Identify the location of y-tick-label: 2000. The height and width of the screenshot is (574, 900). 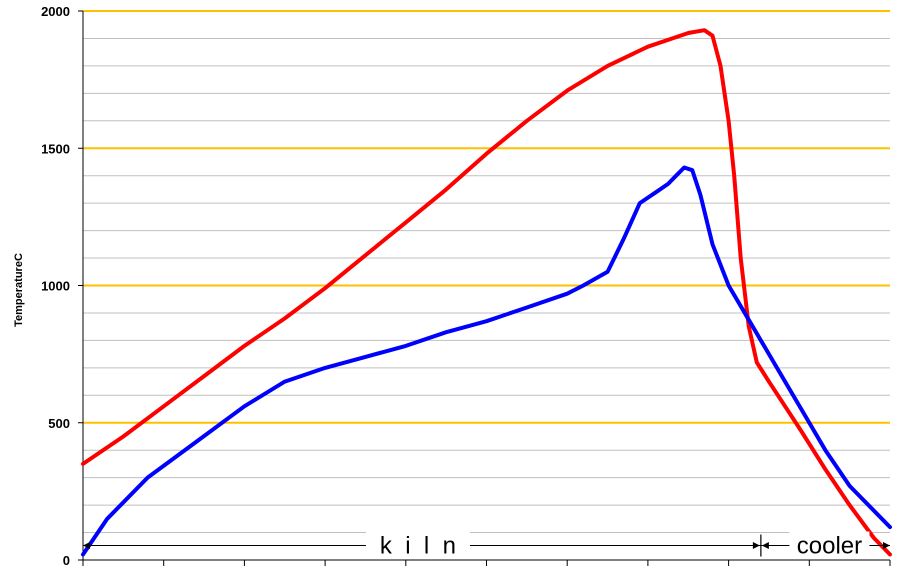
(55, 11).